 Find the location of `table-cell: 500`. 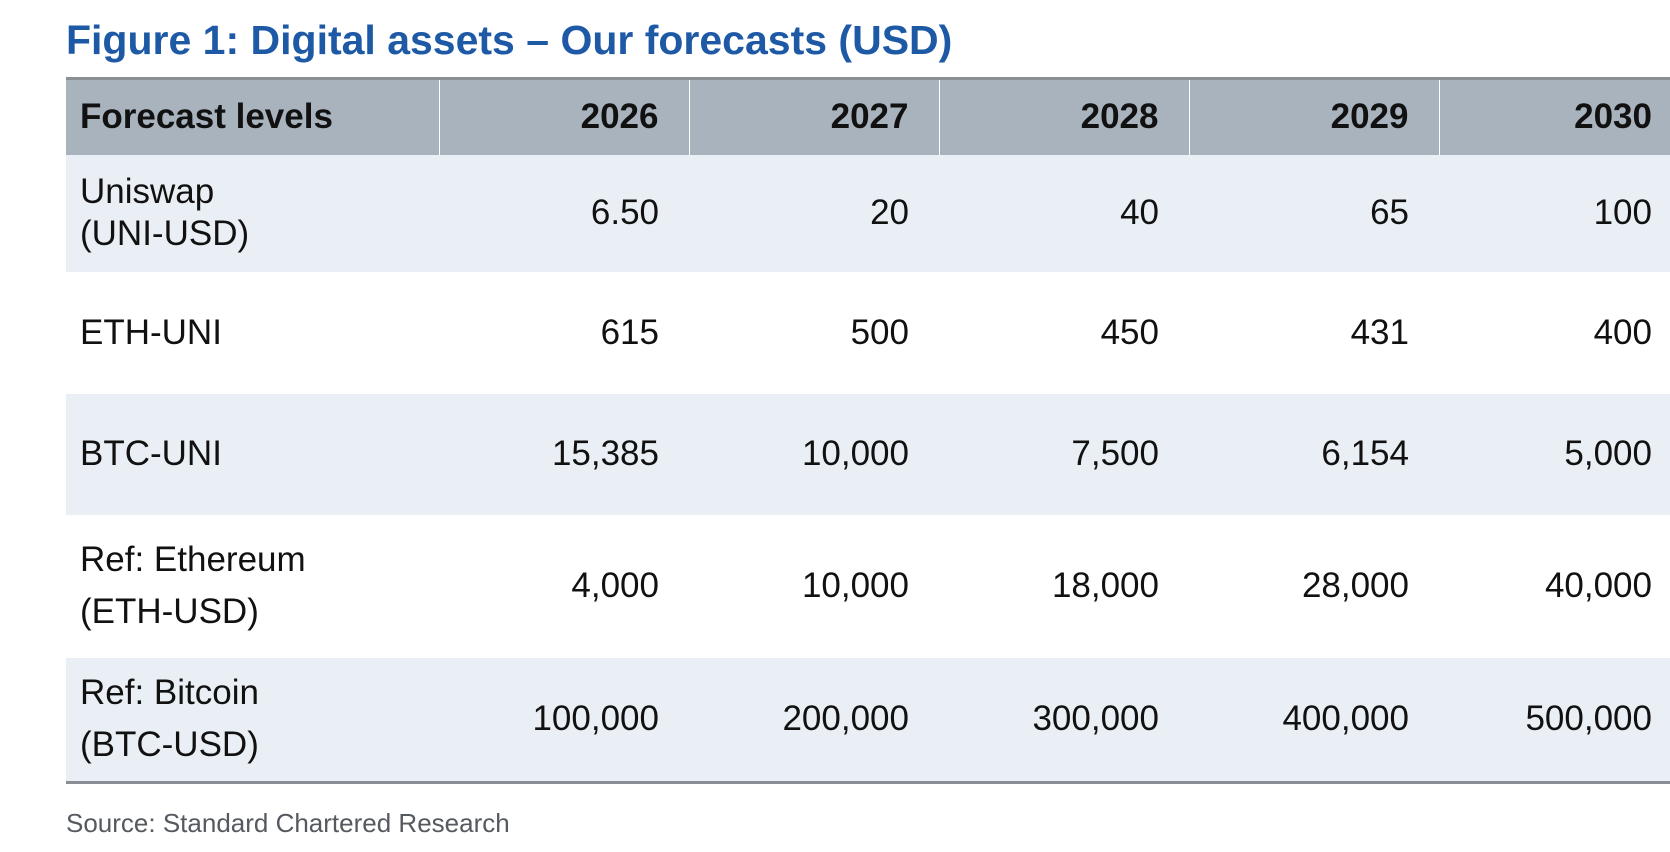

table-cell: 500 is located at coordinates (879, 332).